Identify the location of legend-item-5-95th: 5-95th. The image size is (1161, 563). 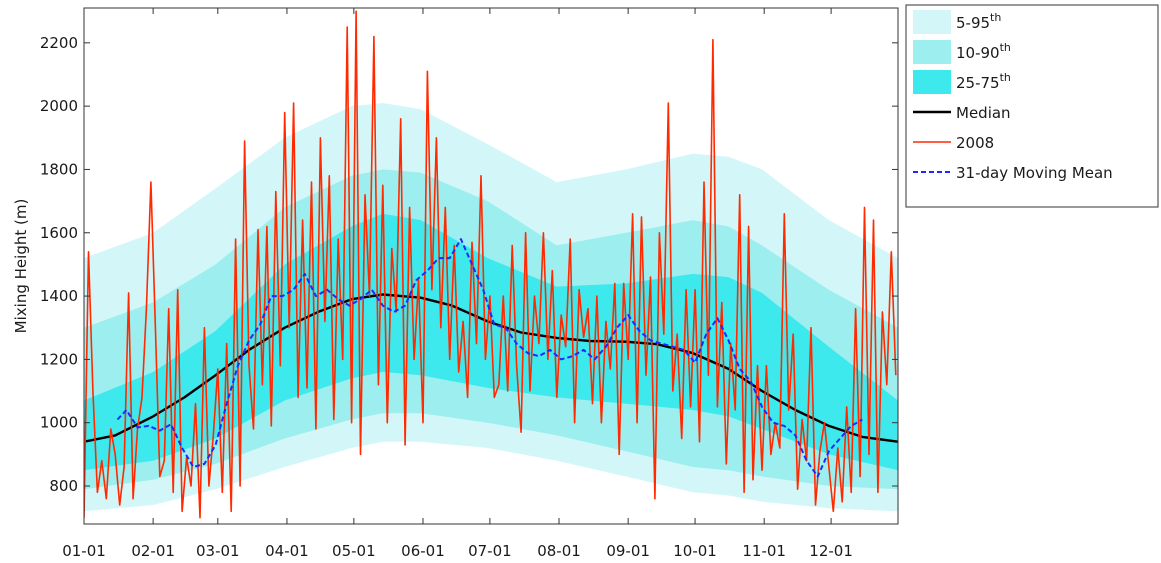
(957, 22).